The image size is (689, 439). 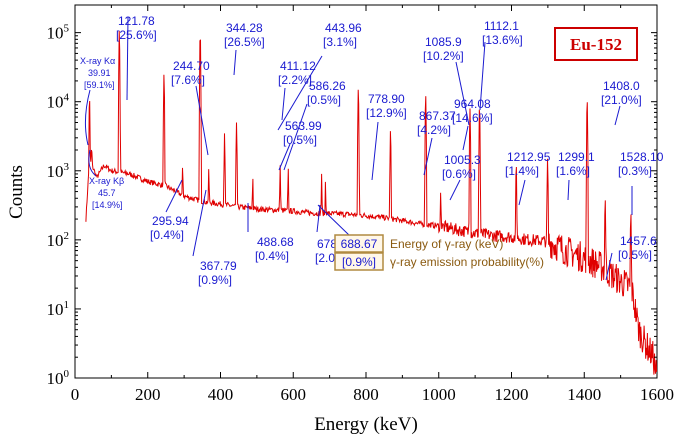 I want to click on x-tick-label: 1200, so click(x=512, y=394).